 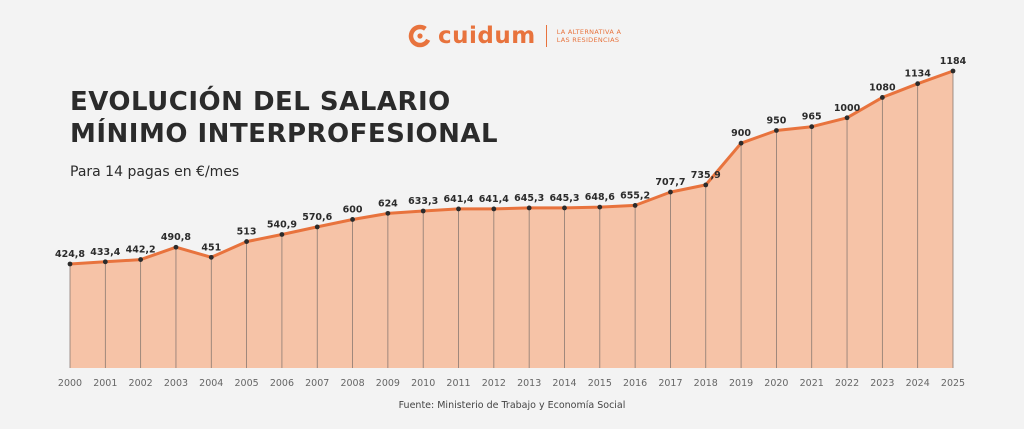 What do you see at coordinates (423, 383) in the screenshot?
I see `x-tick-label-2010: 2010` at bounding box center [423, 383].